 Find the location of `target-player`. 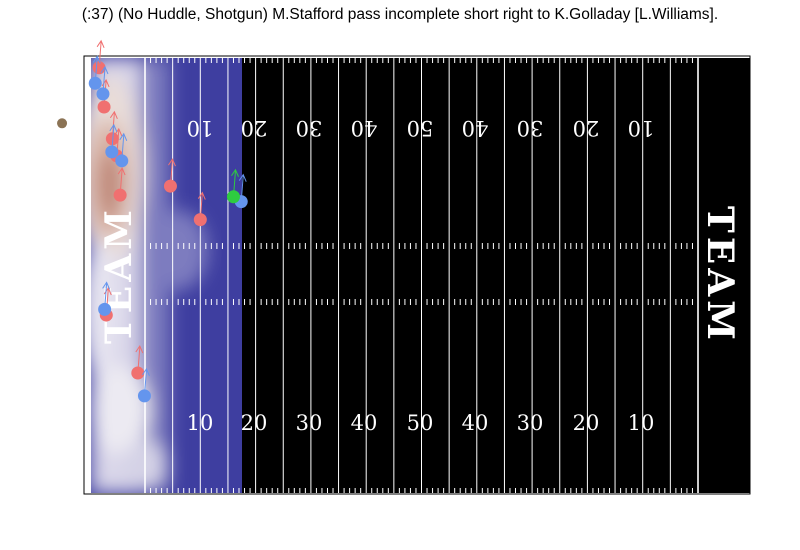

target-player is located at coordinates (233, 186).